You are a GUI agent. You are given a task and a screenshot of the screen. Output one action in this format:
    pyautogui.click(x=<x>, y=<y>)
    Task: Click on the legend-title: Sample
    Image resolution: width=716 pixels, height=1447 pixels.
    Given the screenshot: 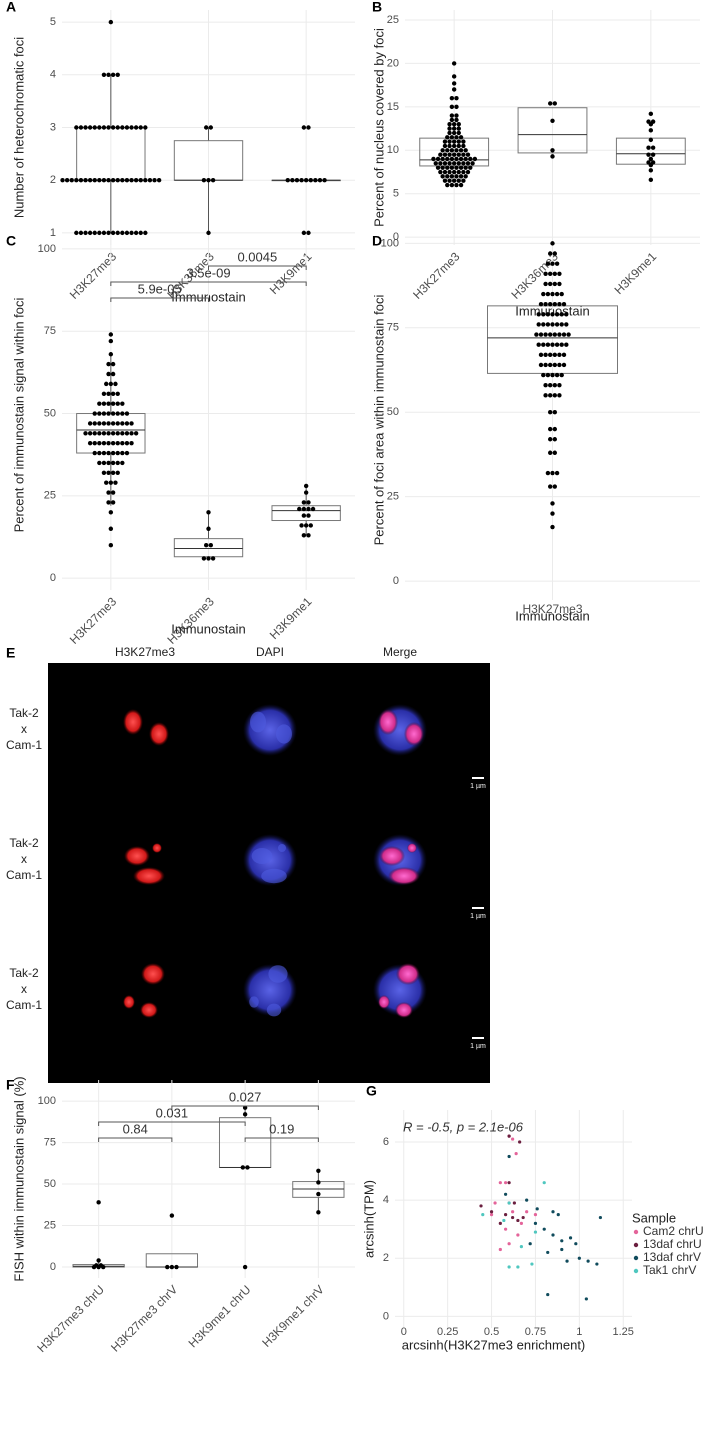 What is the action you would take?
    pyautogui.click(x=654, y=1217)
    